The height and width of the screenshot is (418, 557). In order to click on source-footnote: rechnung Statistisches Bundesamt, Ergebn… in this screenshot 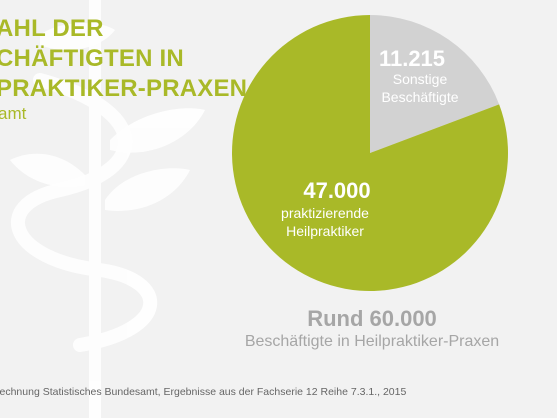, I will do `click(203, 392)`.